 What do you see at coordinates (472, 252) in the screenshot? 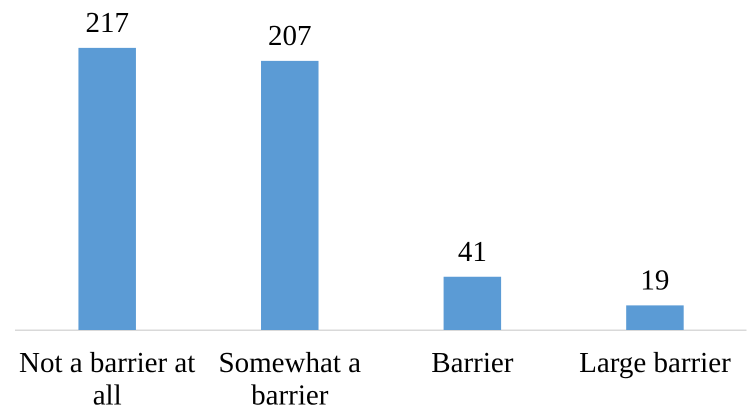
I see `data-label: 41` at bounding box center [472, 252].